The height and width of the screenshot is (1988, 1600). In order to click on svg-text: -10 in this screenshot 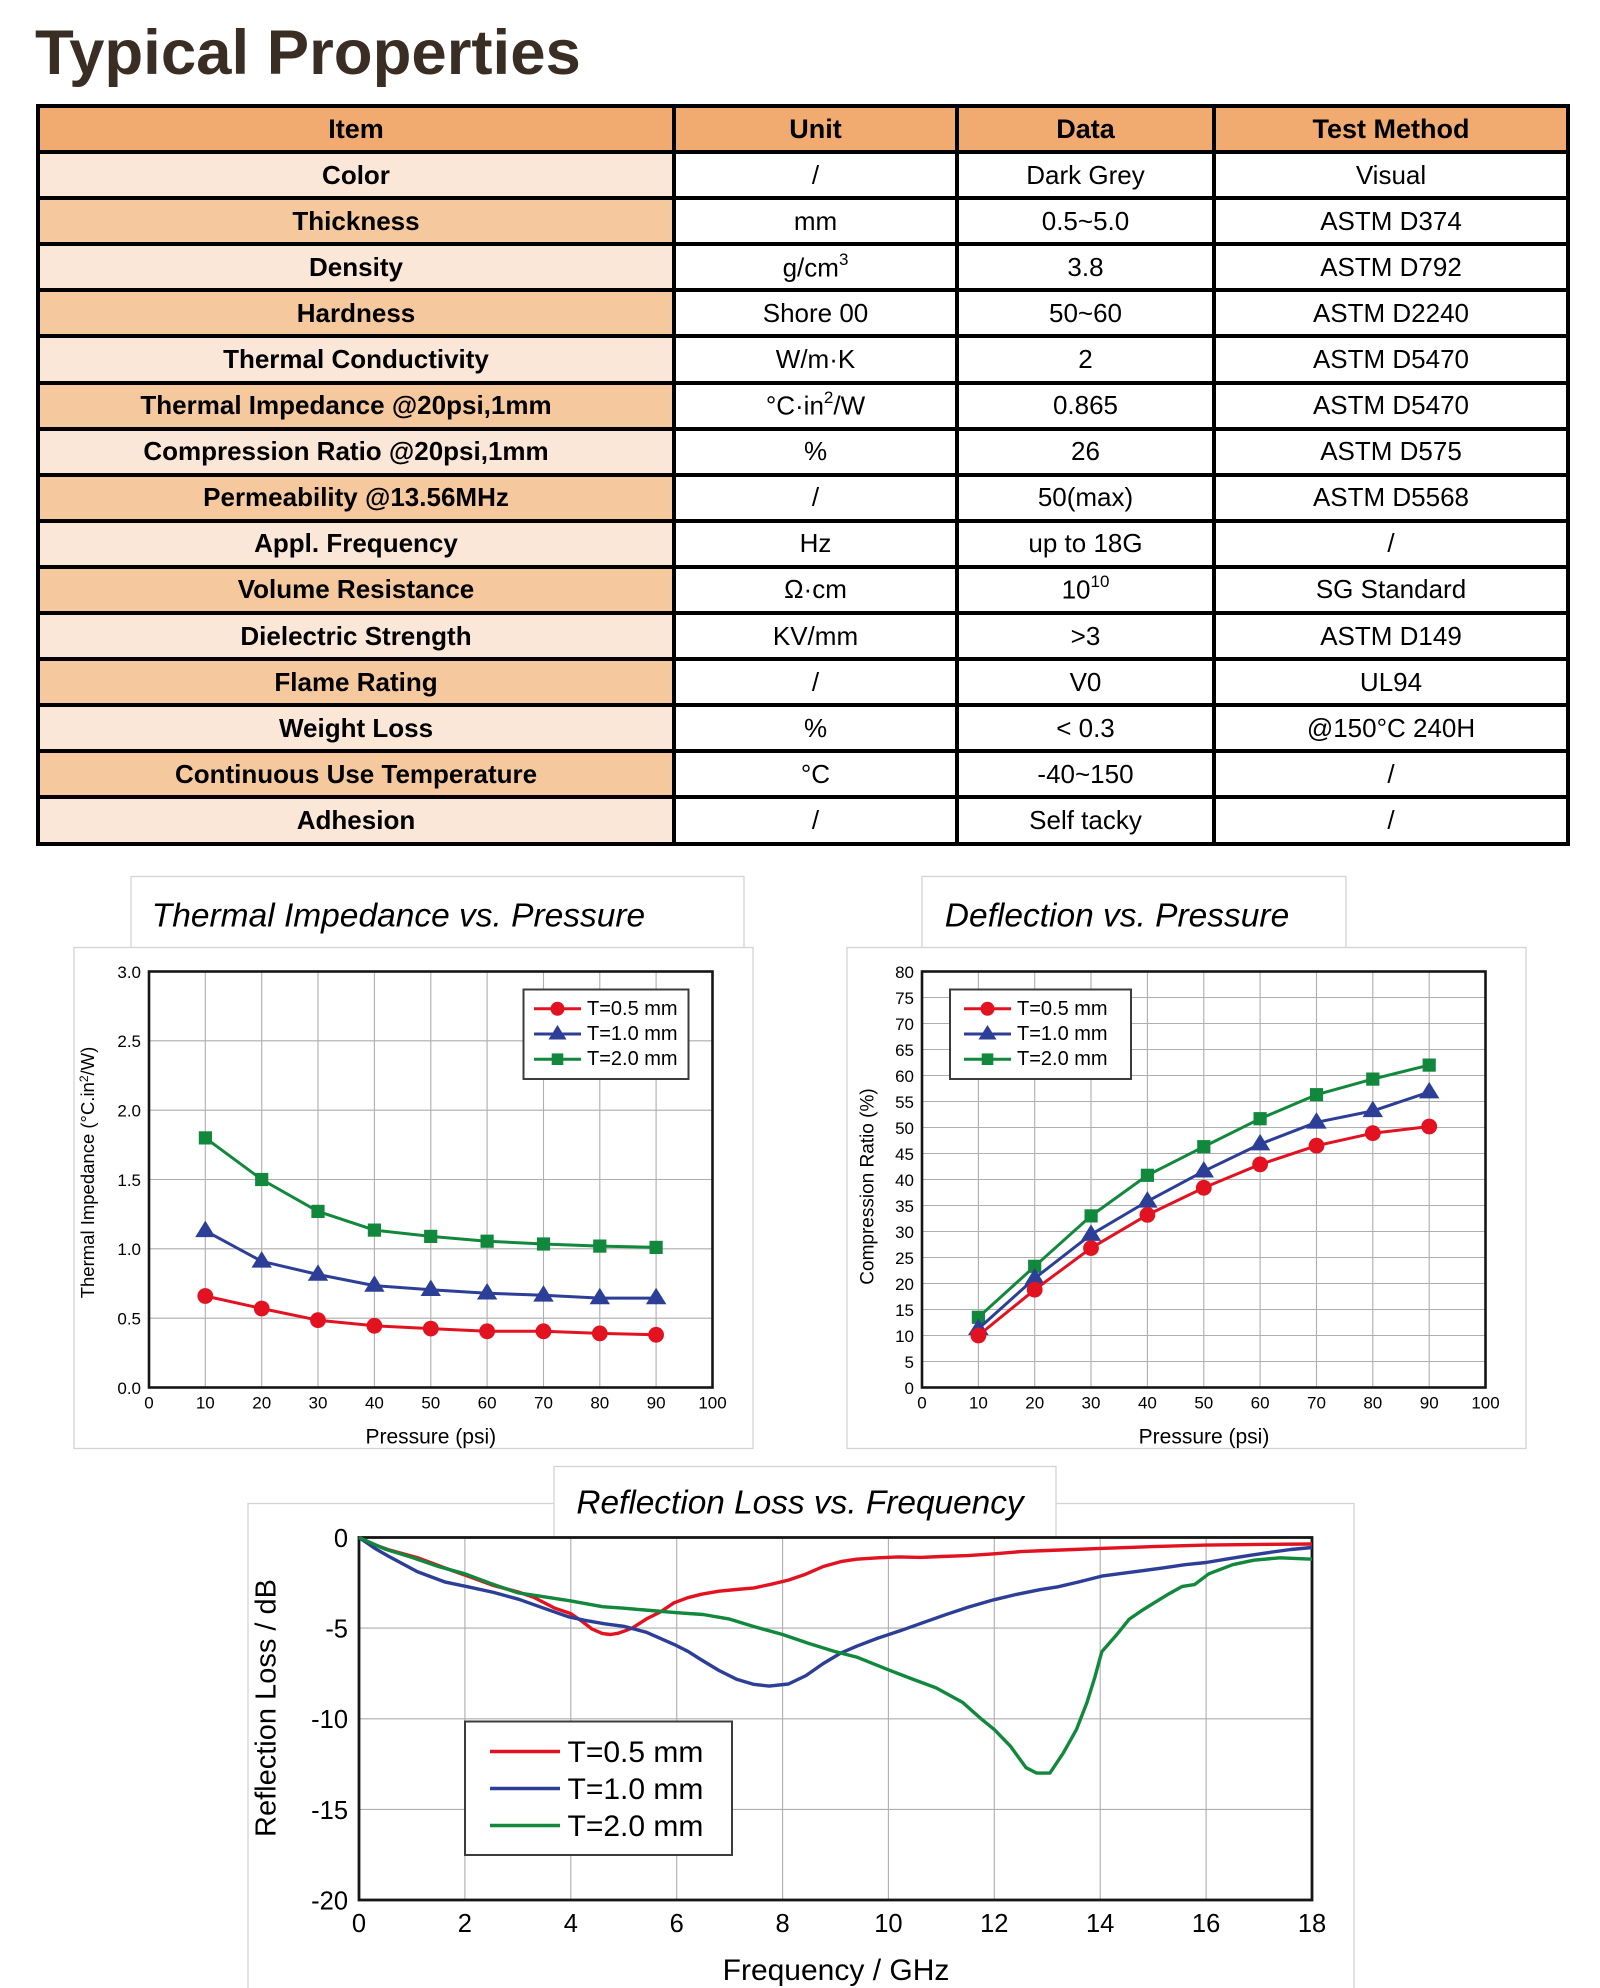, I will do `click(329, 1720)`.